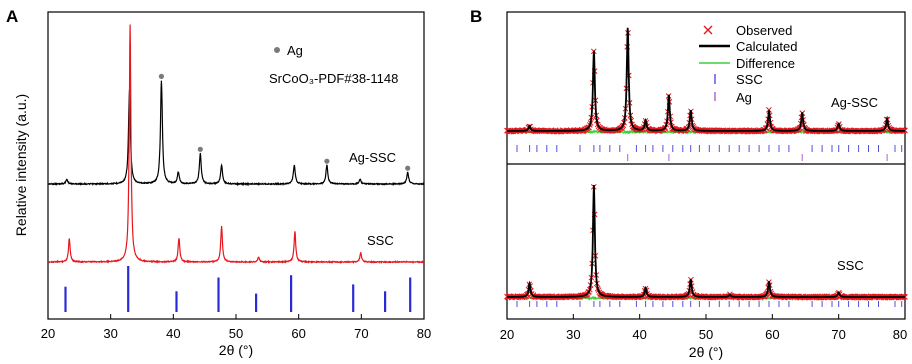  What do you see at coordinates (708, 30) in the screenshot?
I see `observed-legend-marker` at bounding box center [708, 30].